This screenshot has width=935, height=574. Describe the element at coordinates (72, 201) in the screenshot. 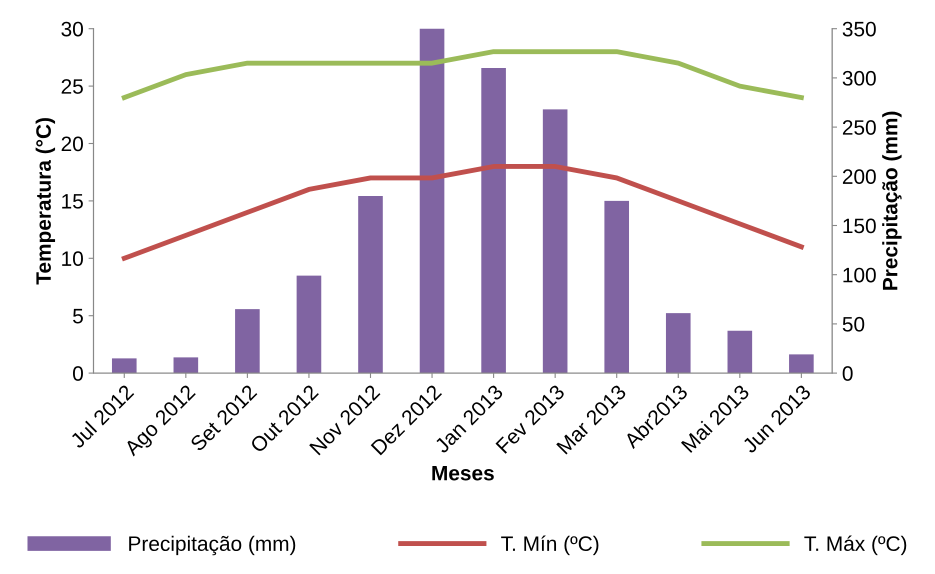

I see `y-tick-label: 15` at that location.